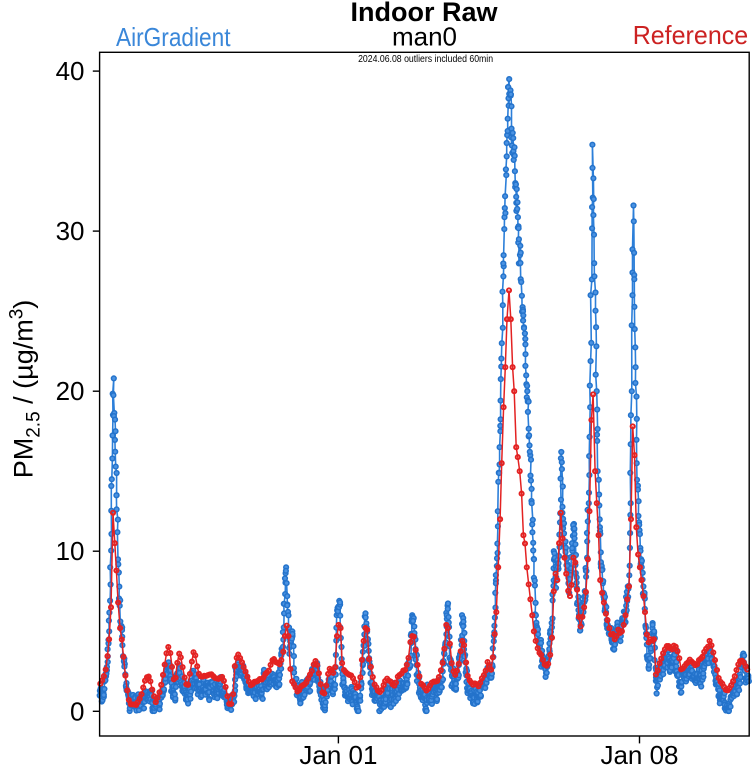  What do you see at coordinates (424, 36) in the screenshot?
I see `svg-text: man0` at bounding box center [424, 36].